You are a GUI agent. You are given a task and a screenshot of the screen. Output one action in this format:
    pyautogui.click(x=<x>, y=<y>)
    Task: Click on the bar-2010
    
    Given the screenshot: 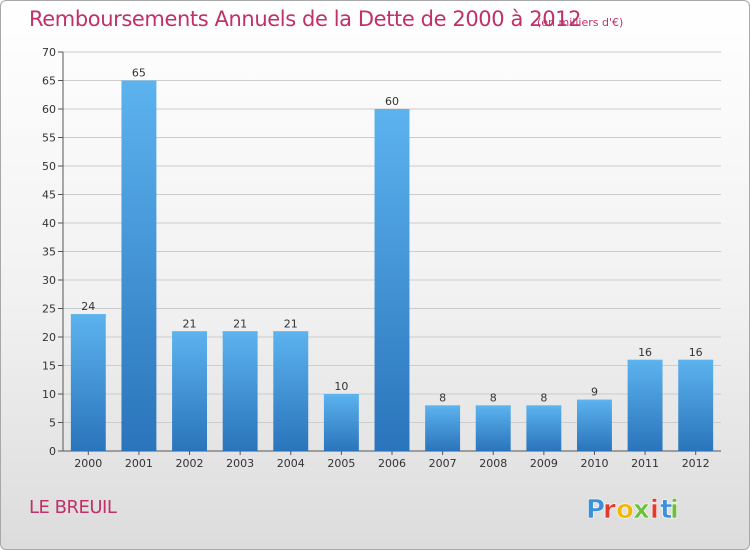 What is the action you would take?
    pyautogui.click(x=594, y=425)
    